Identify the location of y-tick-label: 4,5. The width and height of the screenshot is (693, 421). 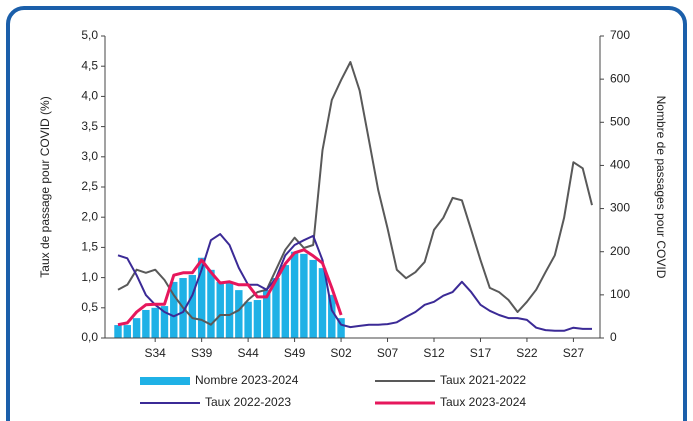
(89, 65).